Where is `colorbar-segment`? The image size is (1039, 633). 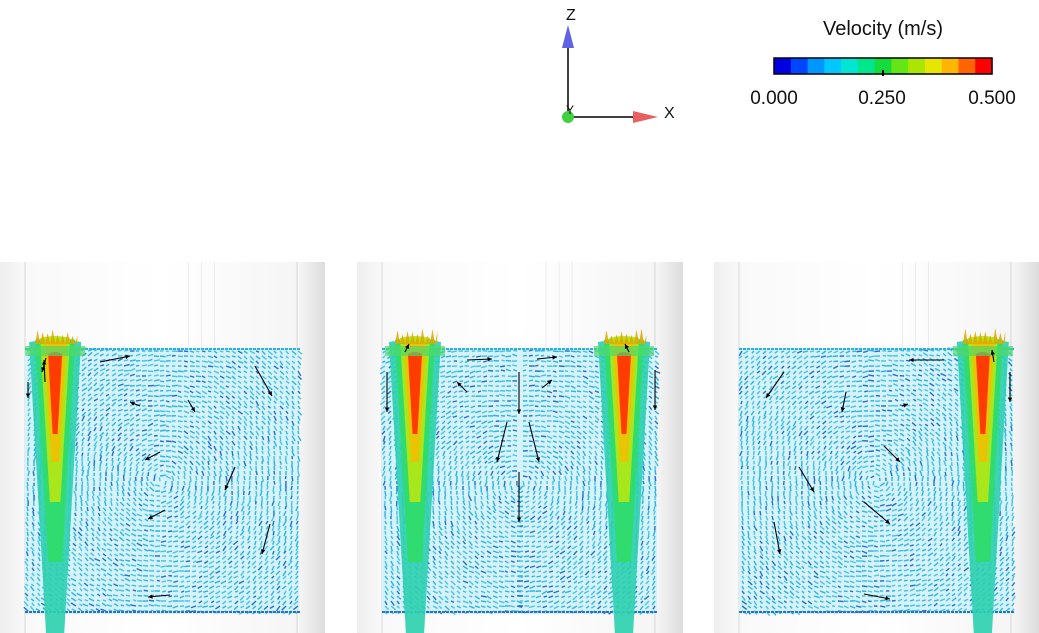 colorbar-segment is located at coordinates (883, 66).